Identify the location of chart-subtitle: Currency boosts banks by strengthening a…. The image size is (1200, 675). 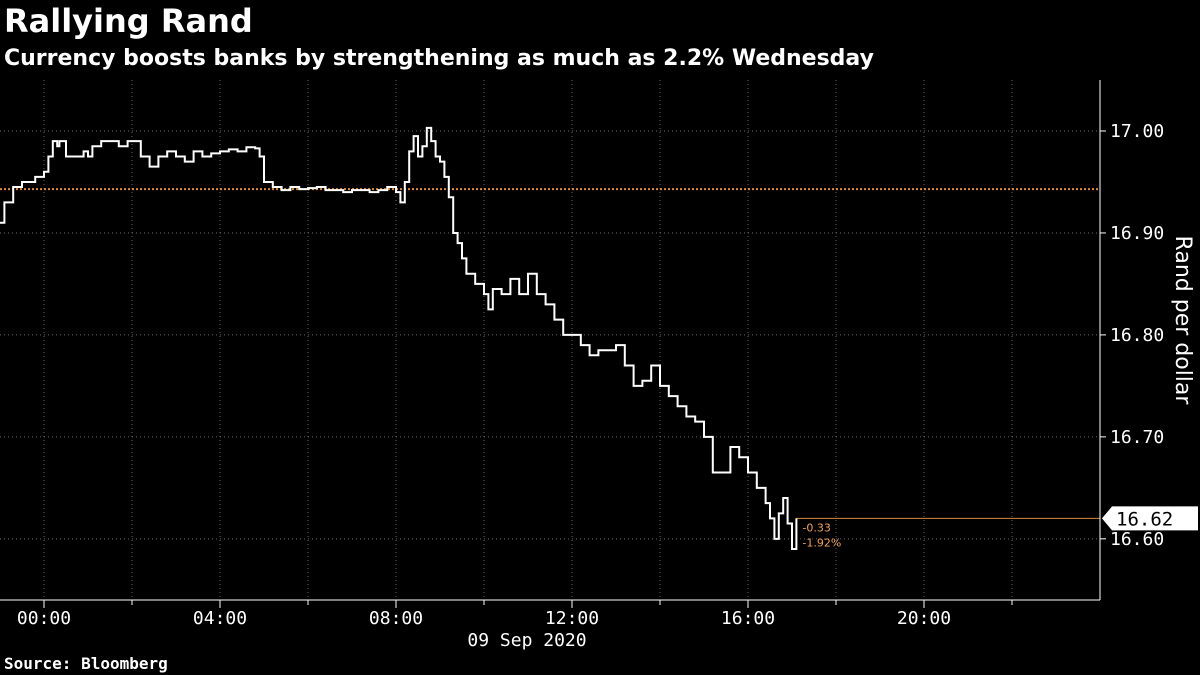
(439, 58).